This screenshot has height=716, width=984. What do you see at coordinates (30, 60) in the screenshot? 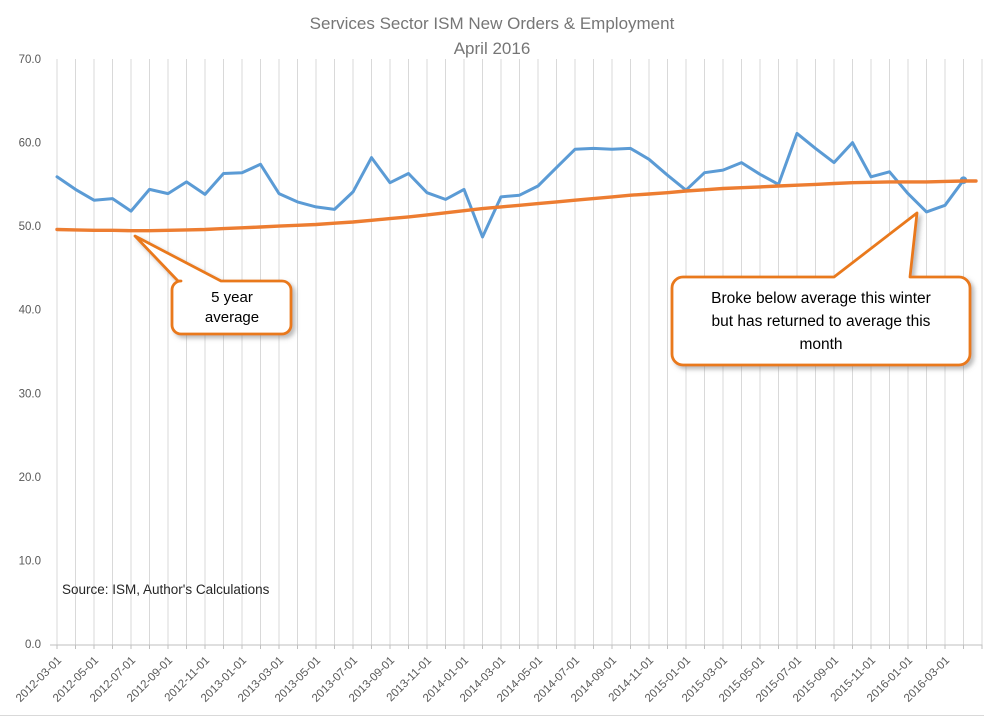
I see `y-tick-label: 70.0` at bounding box center [30, 60].